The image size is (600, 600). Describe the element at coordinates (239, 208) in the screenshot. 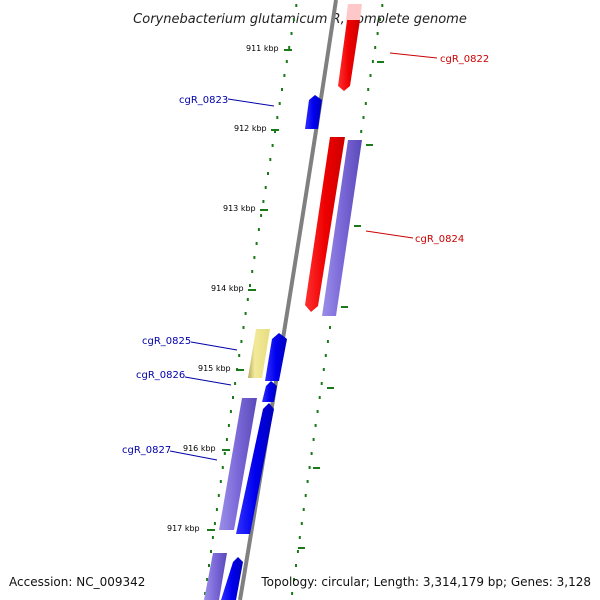

I see `tick-label-913: 913 kbp` at that location.